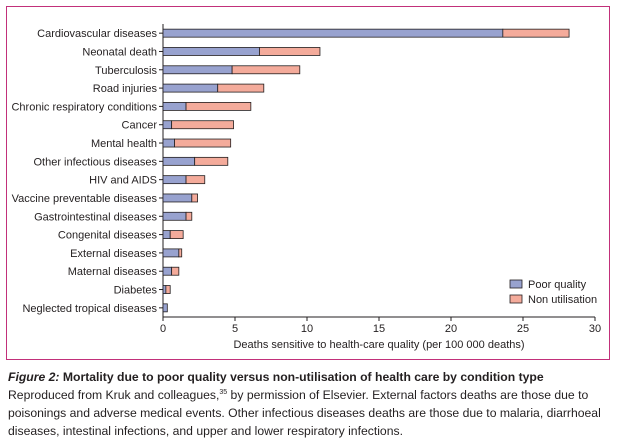 The image size is (620, 444). Describe the element at coordinates (379, 329) in the screenshot. I see `x-tick-label-15: 15` at that location.